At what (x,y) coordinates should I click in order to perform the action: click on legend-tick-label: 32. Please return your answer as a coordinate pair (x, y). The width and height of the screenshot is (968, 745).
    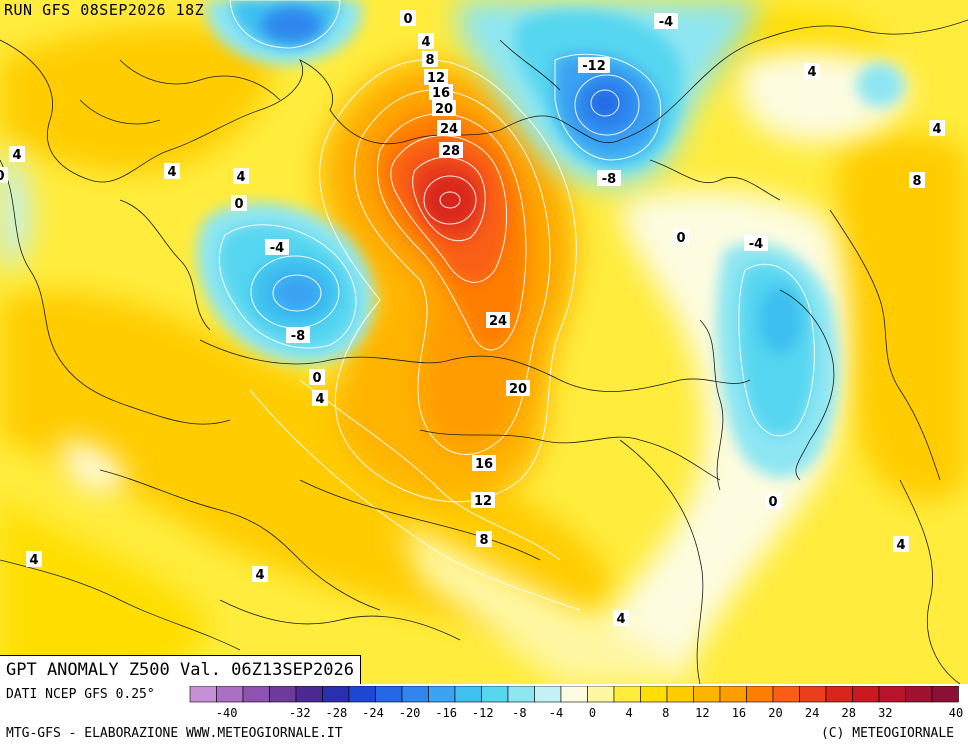
    Looking at the image, I should click on (885, 712).